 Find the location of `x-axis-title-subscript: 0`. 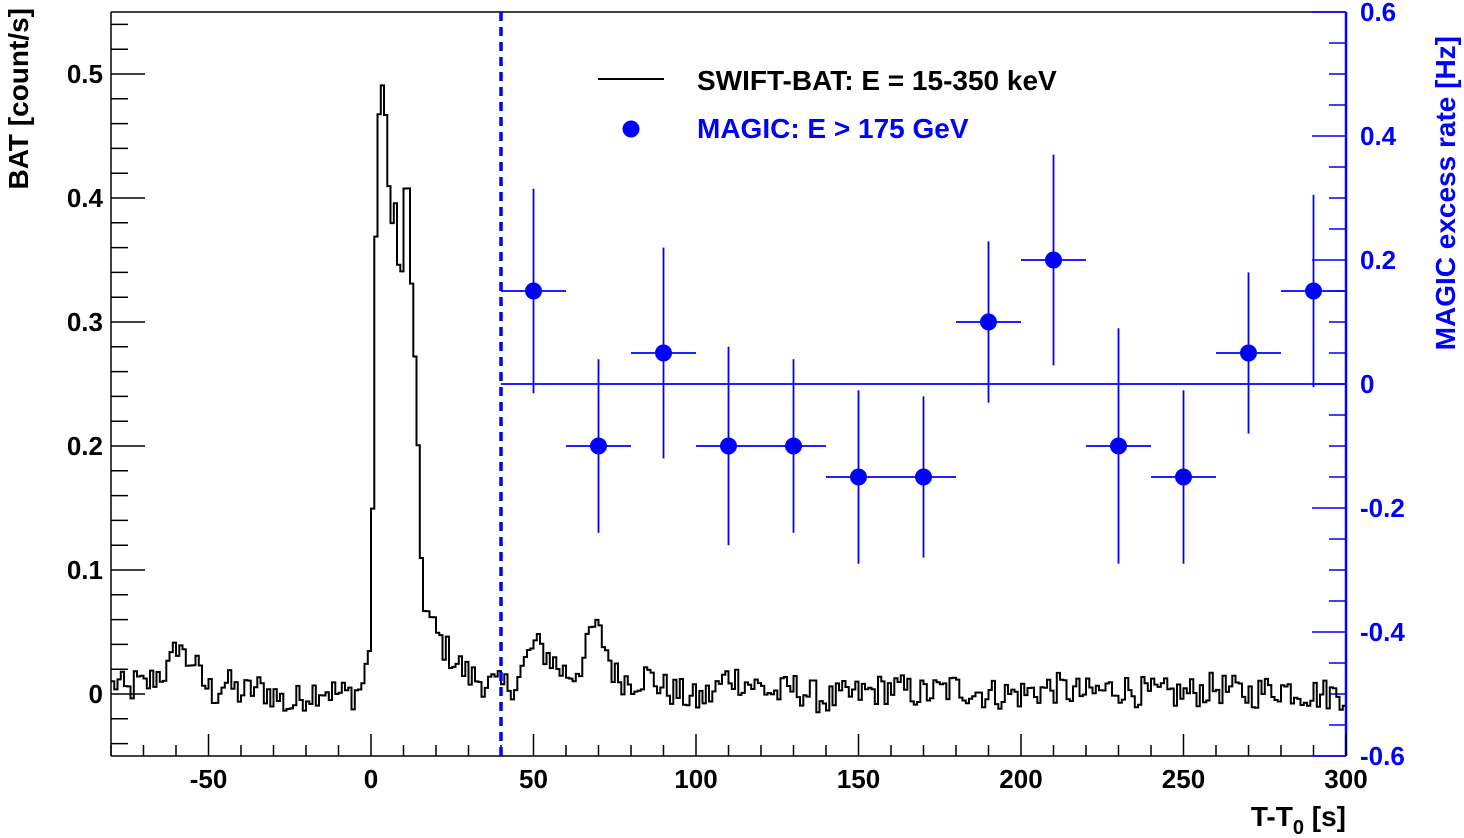

x-axis-title-subscript: 0 is located at coordinates (1298, 827).